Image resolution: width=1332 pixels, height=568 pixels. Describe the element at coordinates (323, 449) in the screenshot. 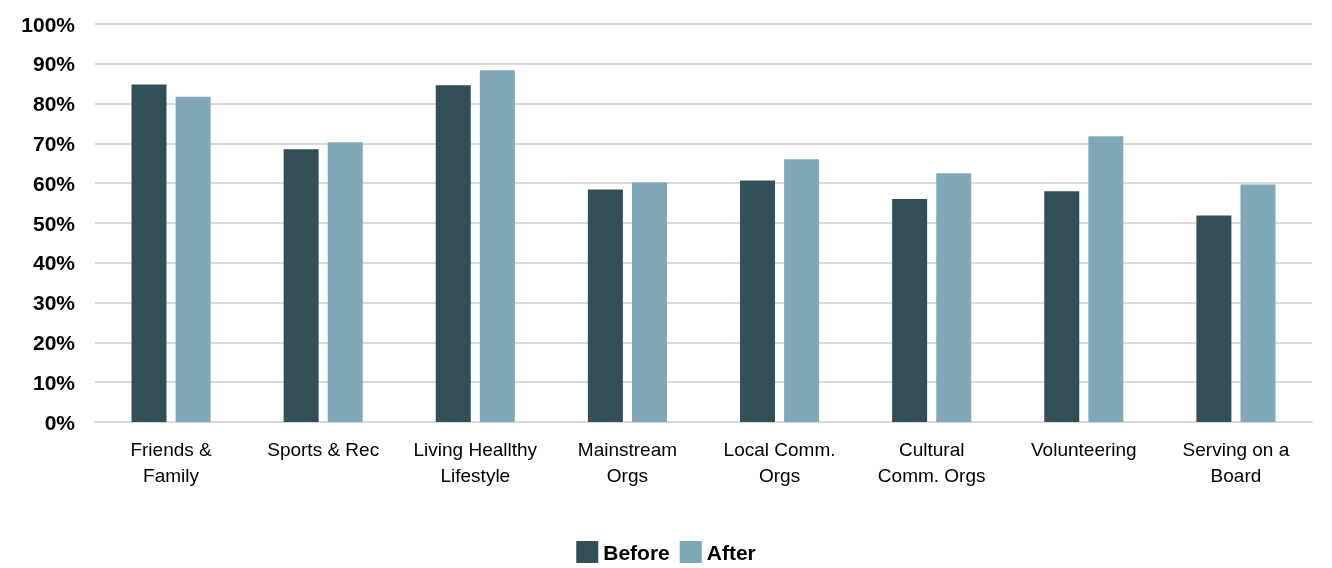

I see `x-tick-label: Sports & Rec` at that location.